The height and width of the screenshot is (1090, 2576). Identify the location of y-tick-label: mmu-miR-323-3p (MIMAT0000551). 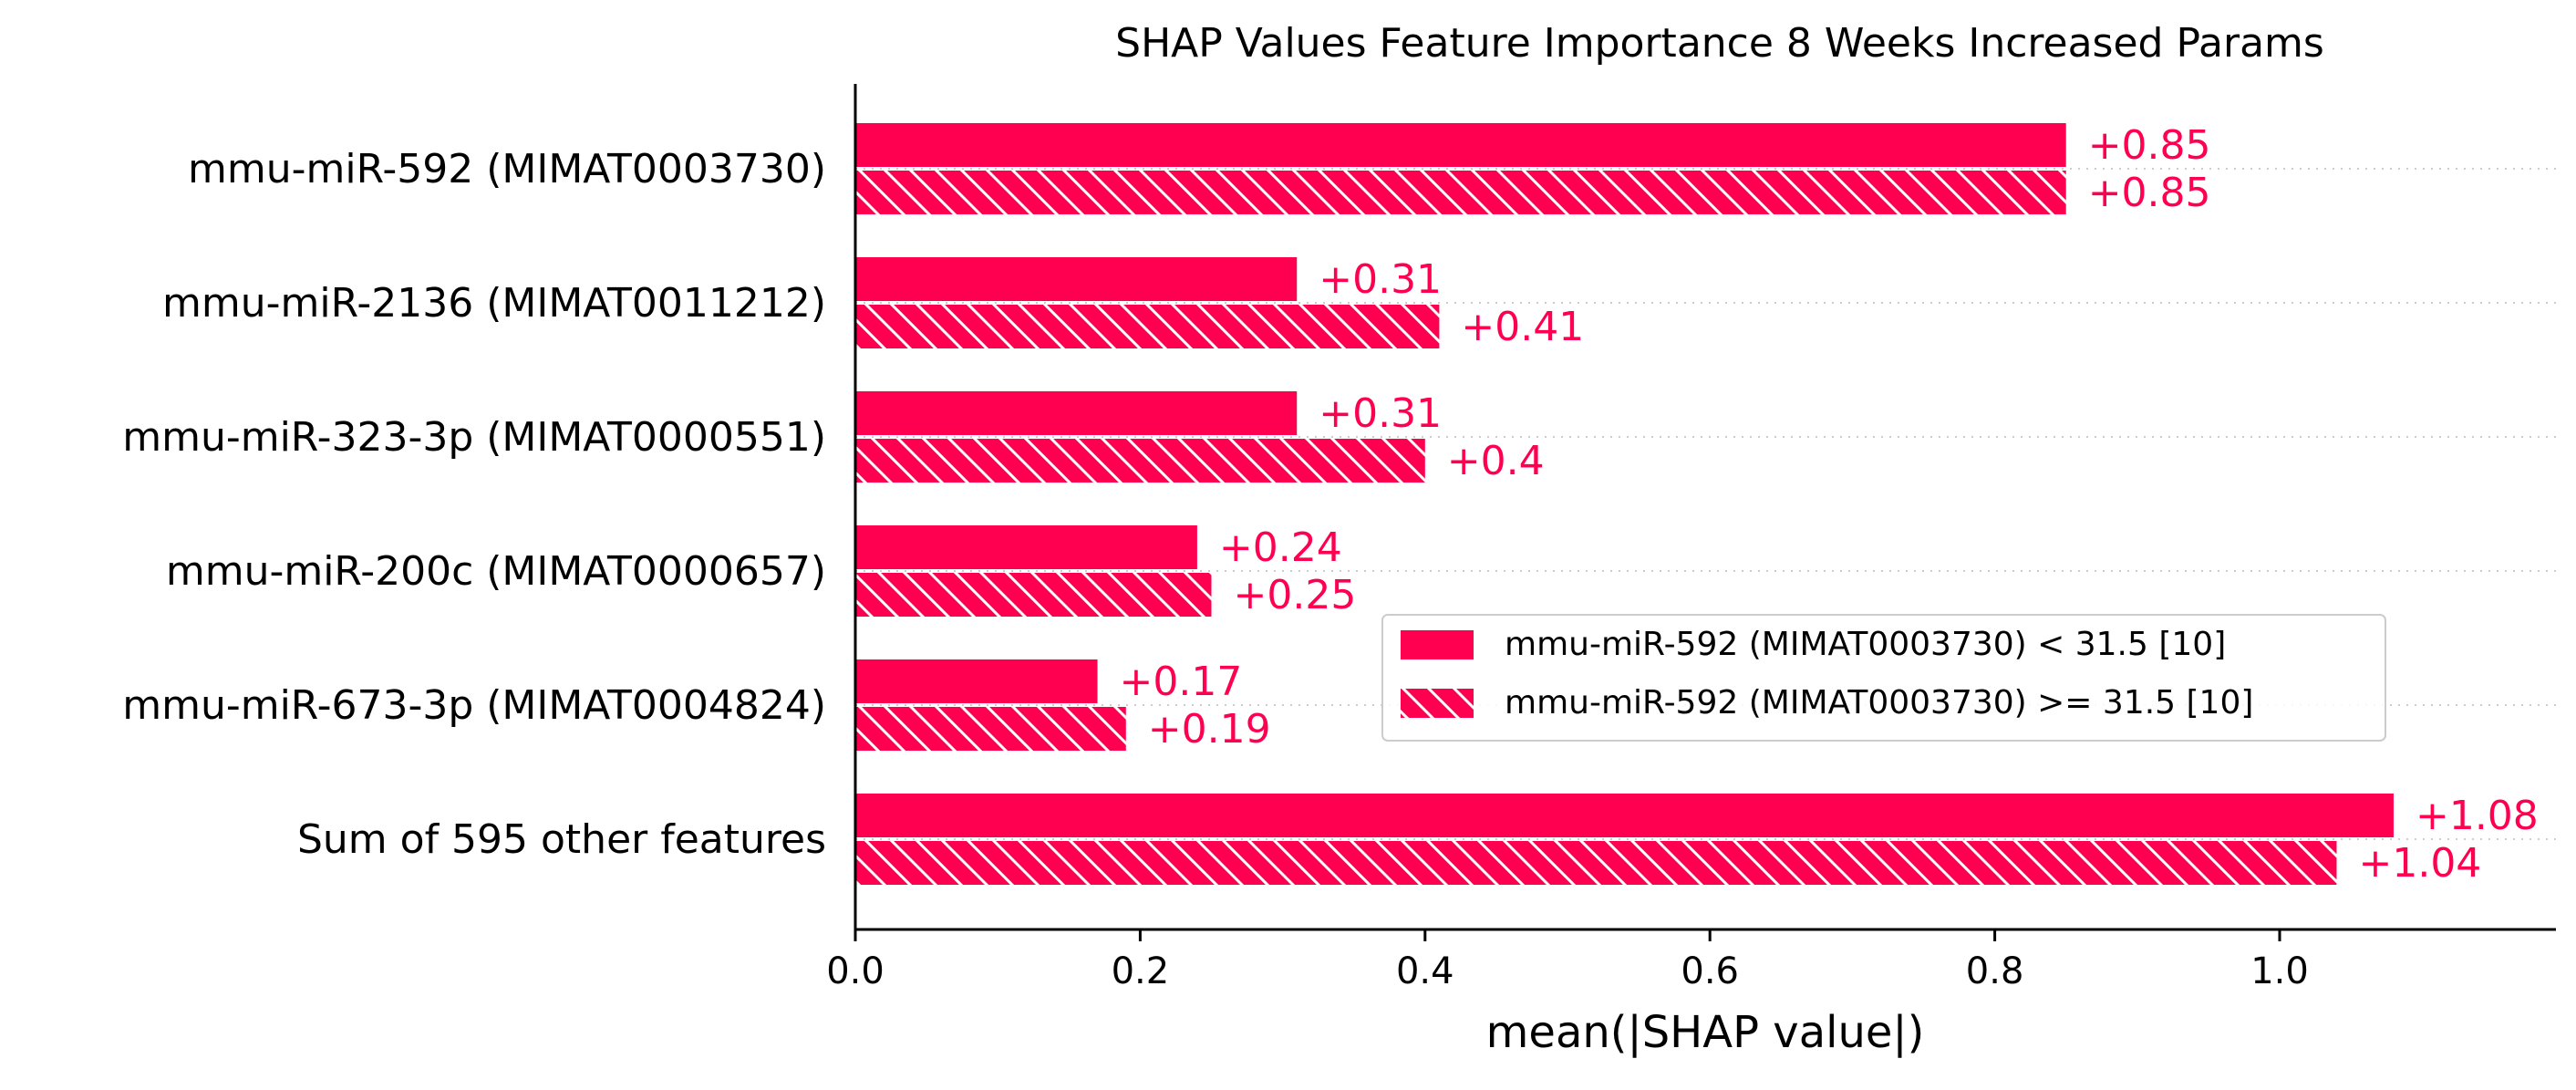
(474, 437).